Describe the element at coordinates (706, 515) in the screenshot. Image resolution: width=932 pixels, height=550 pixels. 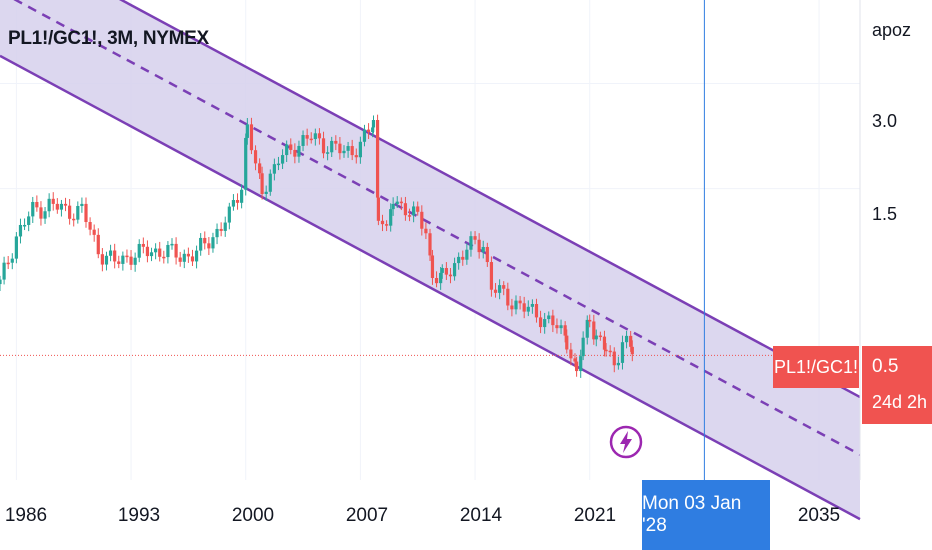
I see `crosshair-date-label: Mon 03 Jan '28` at that location.